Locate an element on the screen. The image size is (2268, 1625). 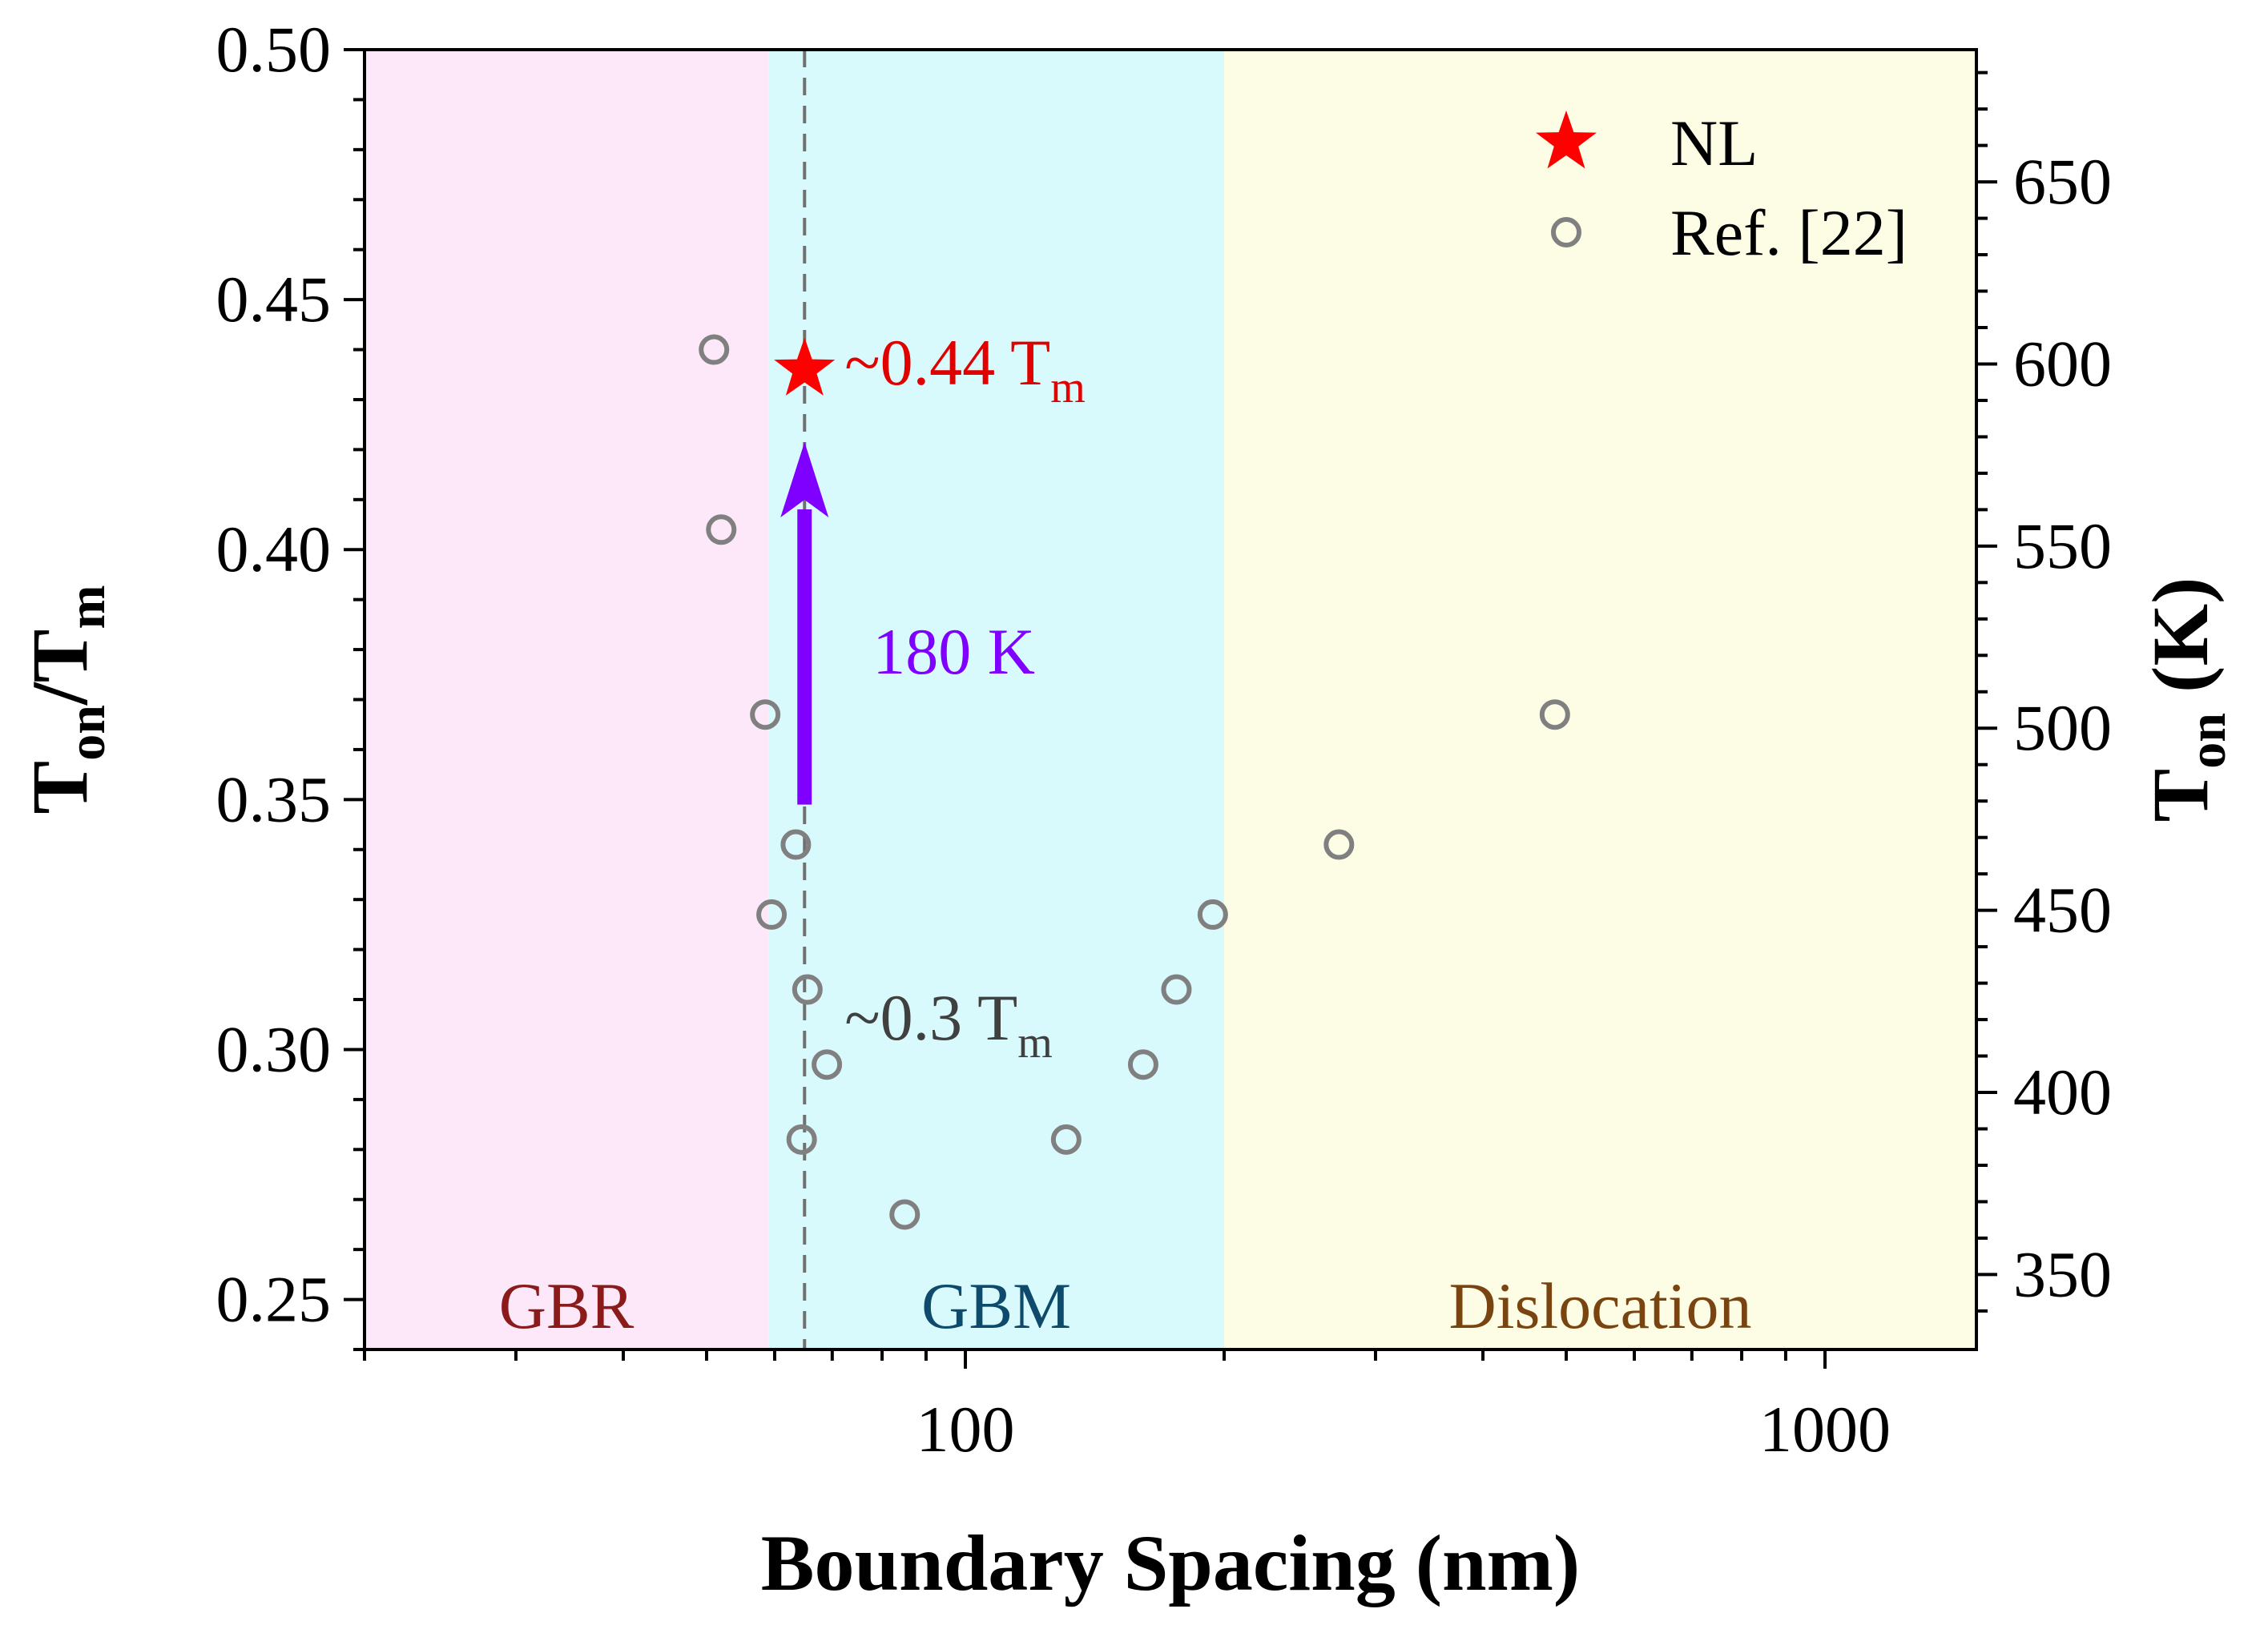
y2-tick-label: 550 is located at coordinates (2062, 545).